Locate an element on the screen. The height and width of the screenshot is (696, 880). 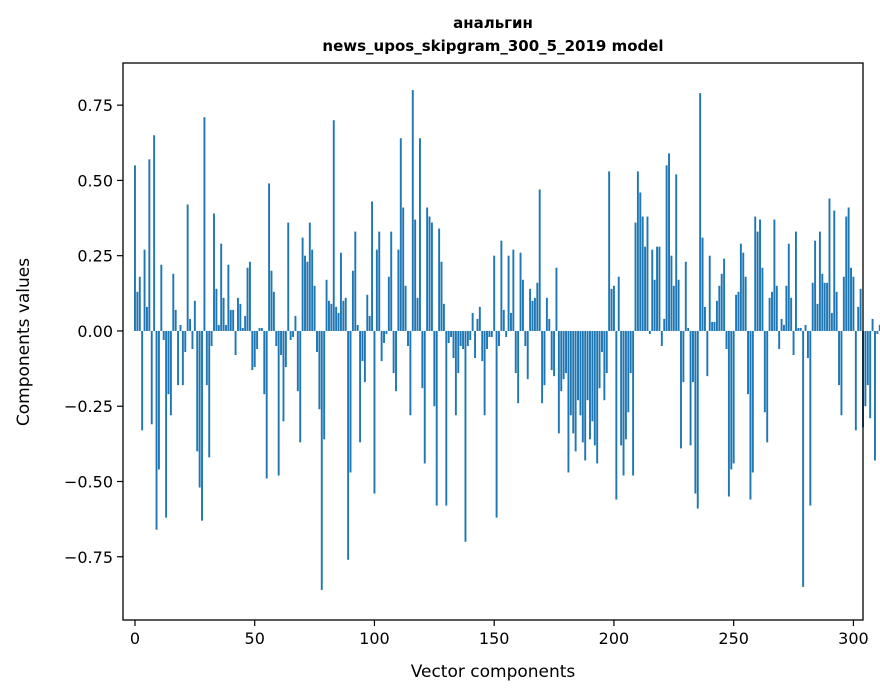
x-tick-label: 50 is located at coordinates (255, 638).